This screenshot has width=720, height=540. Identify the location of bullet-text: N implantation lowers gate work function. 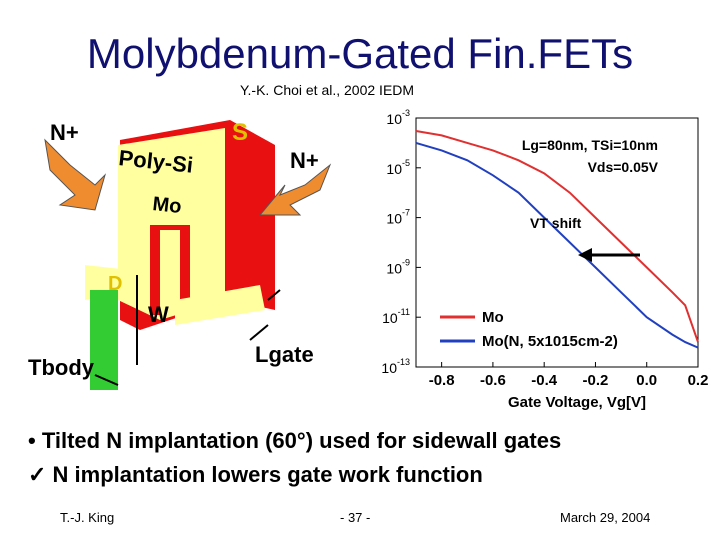
(267, 474).